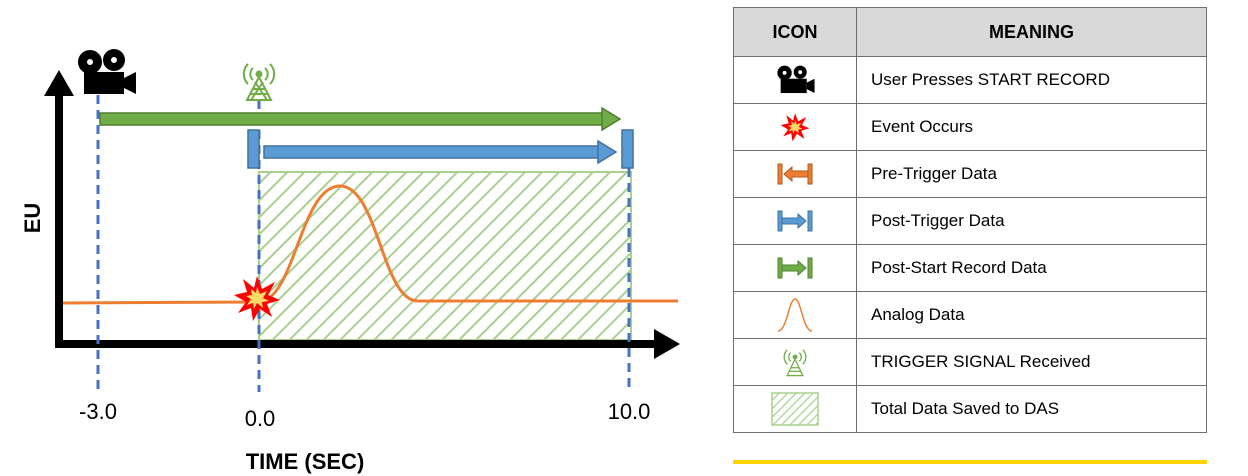 Image resolution: width=1248 pixels, height=476 pixels. What do you see at coordinates (259, 82) in the screenshot?
I see `trigger-antenna-icon` at bounding box center [259, 82].